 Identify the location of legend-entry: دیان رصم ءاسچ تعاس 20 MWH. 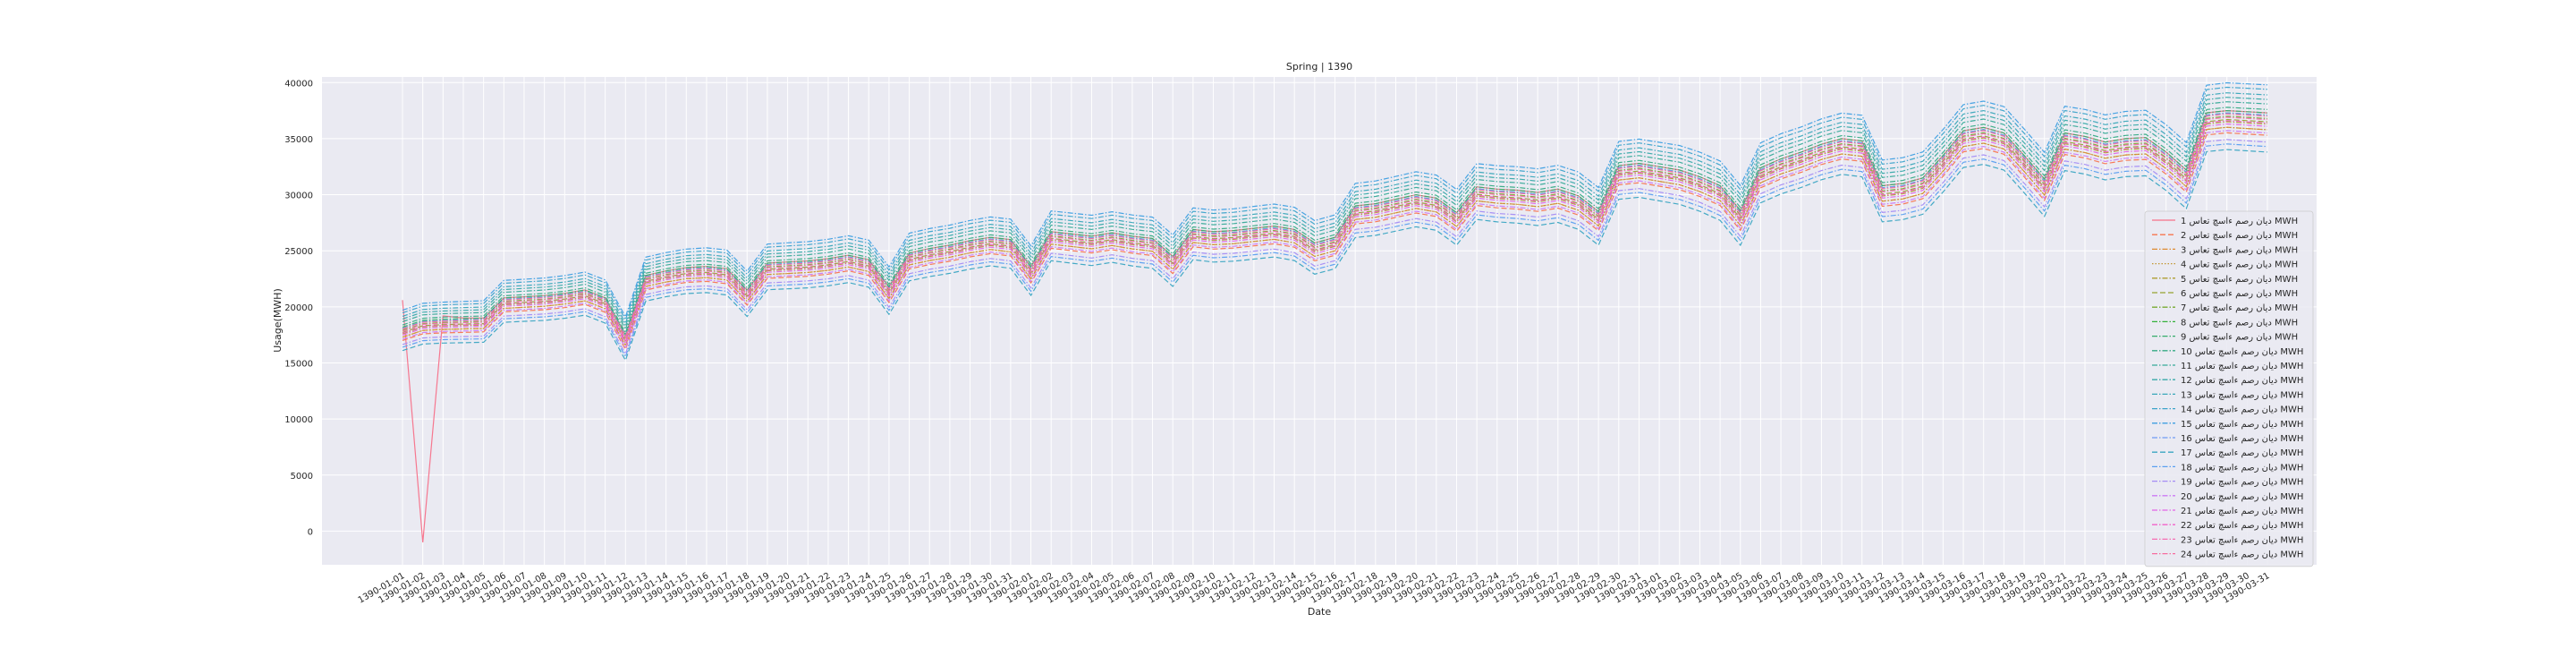
(2242, 497).